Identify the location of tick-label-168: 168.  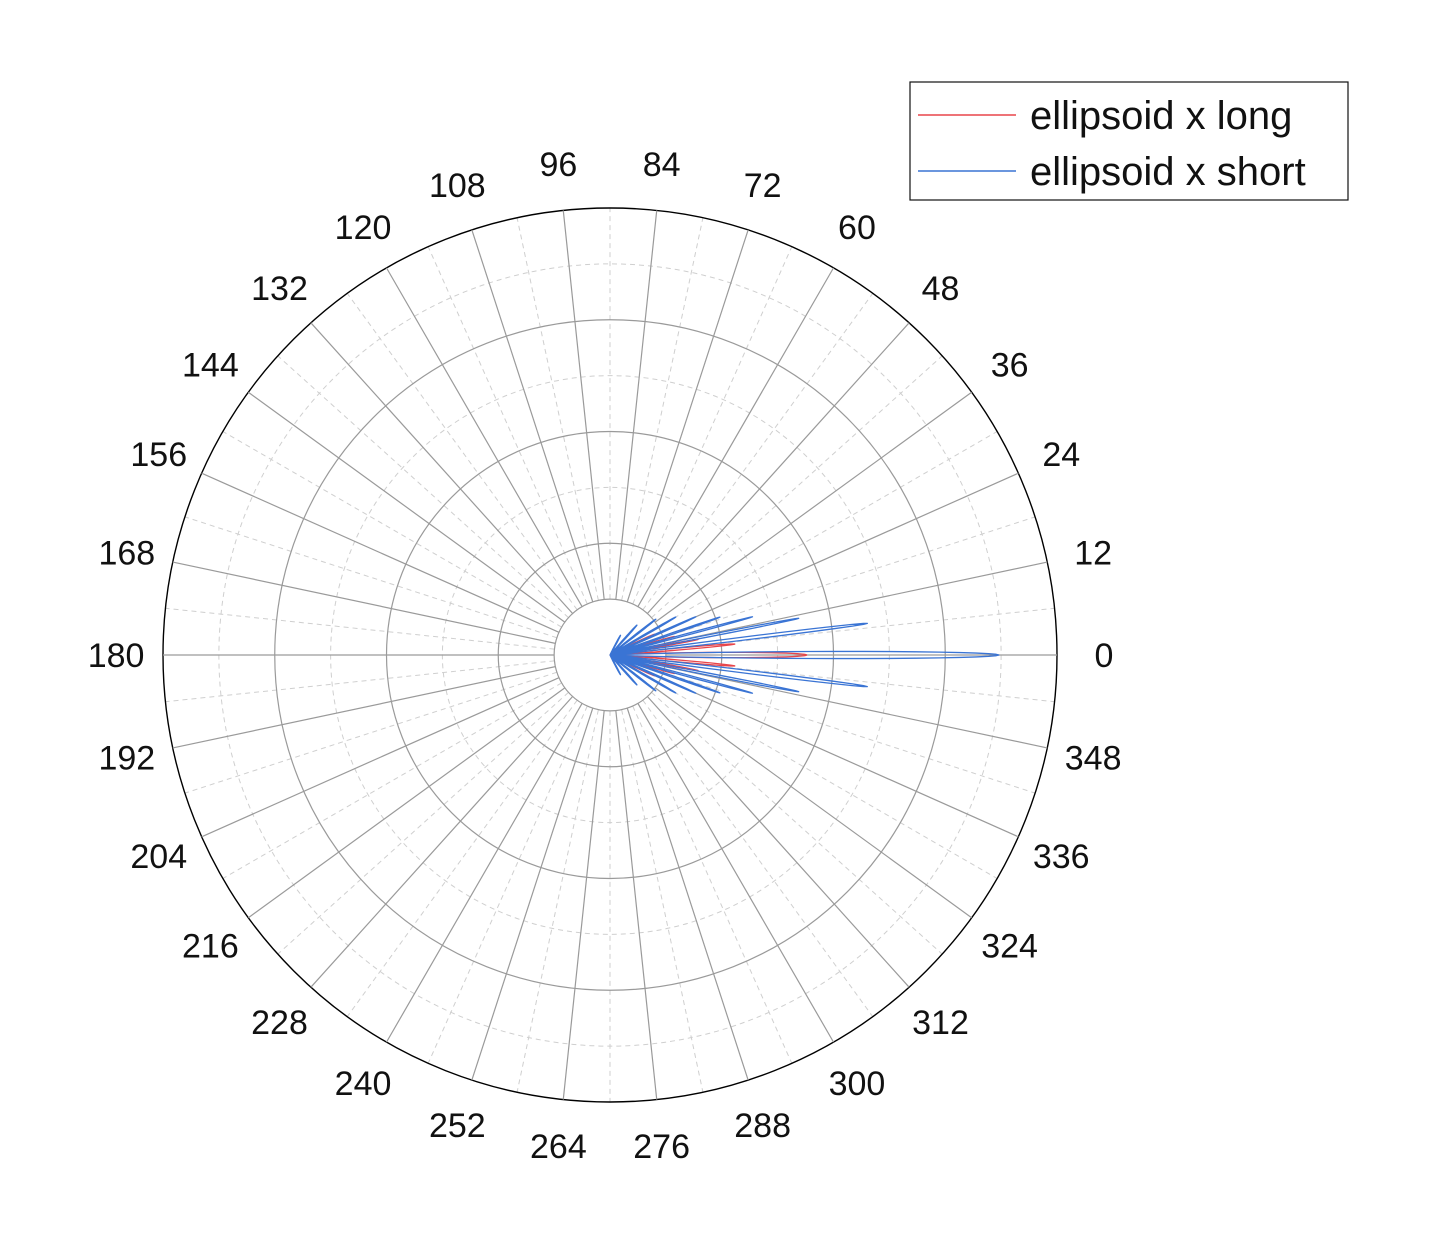
(126, 553).